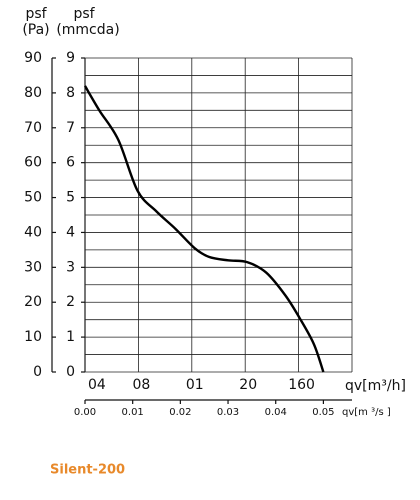 This screenshot has height=500, width=420. What do you see at coordinates (33, 58) in the screenshot?
I see `y-tick-label: 90` at bounding box center [33, 58].